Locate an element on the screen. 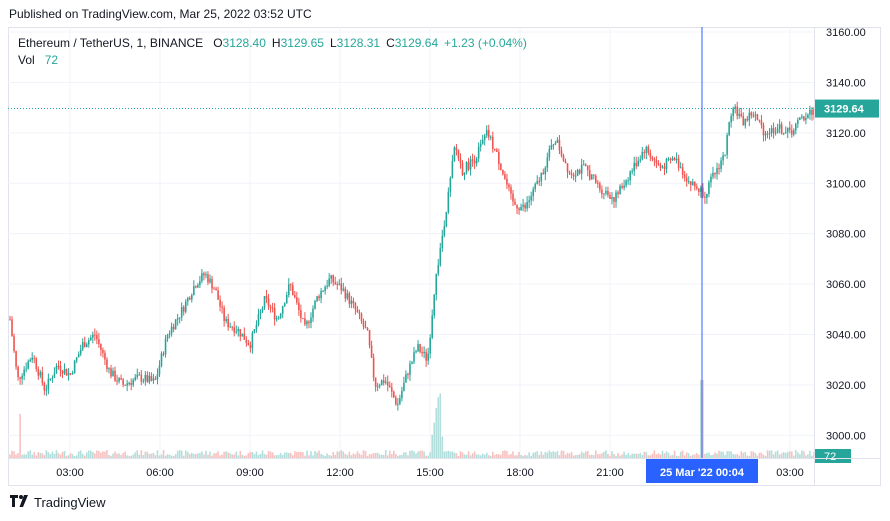 The height and width of the screenshot is (521, 890). open-label: O is located at coordinates (218, 43).